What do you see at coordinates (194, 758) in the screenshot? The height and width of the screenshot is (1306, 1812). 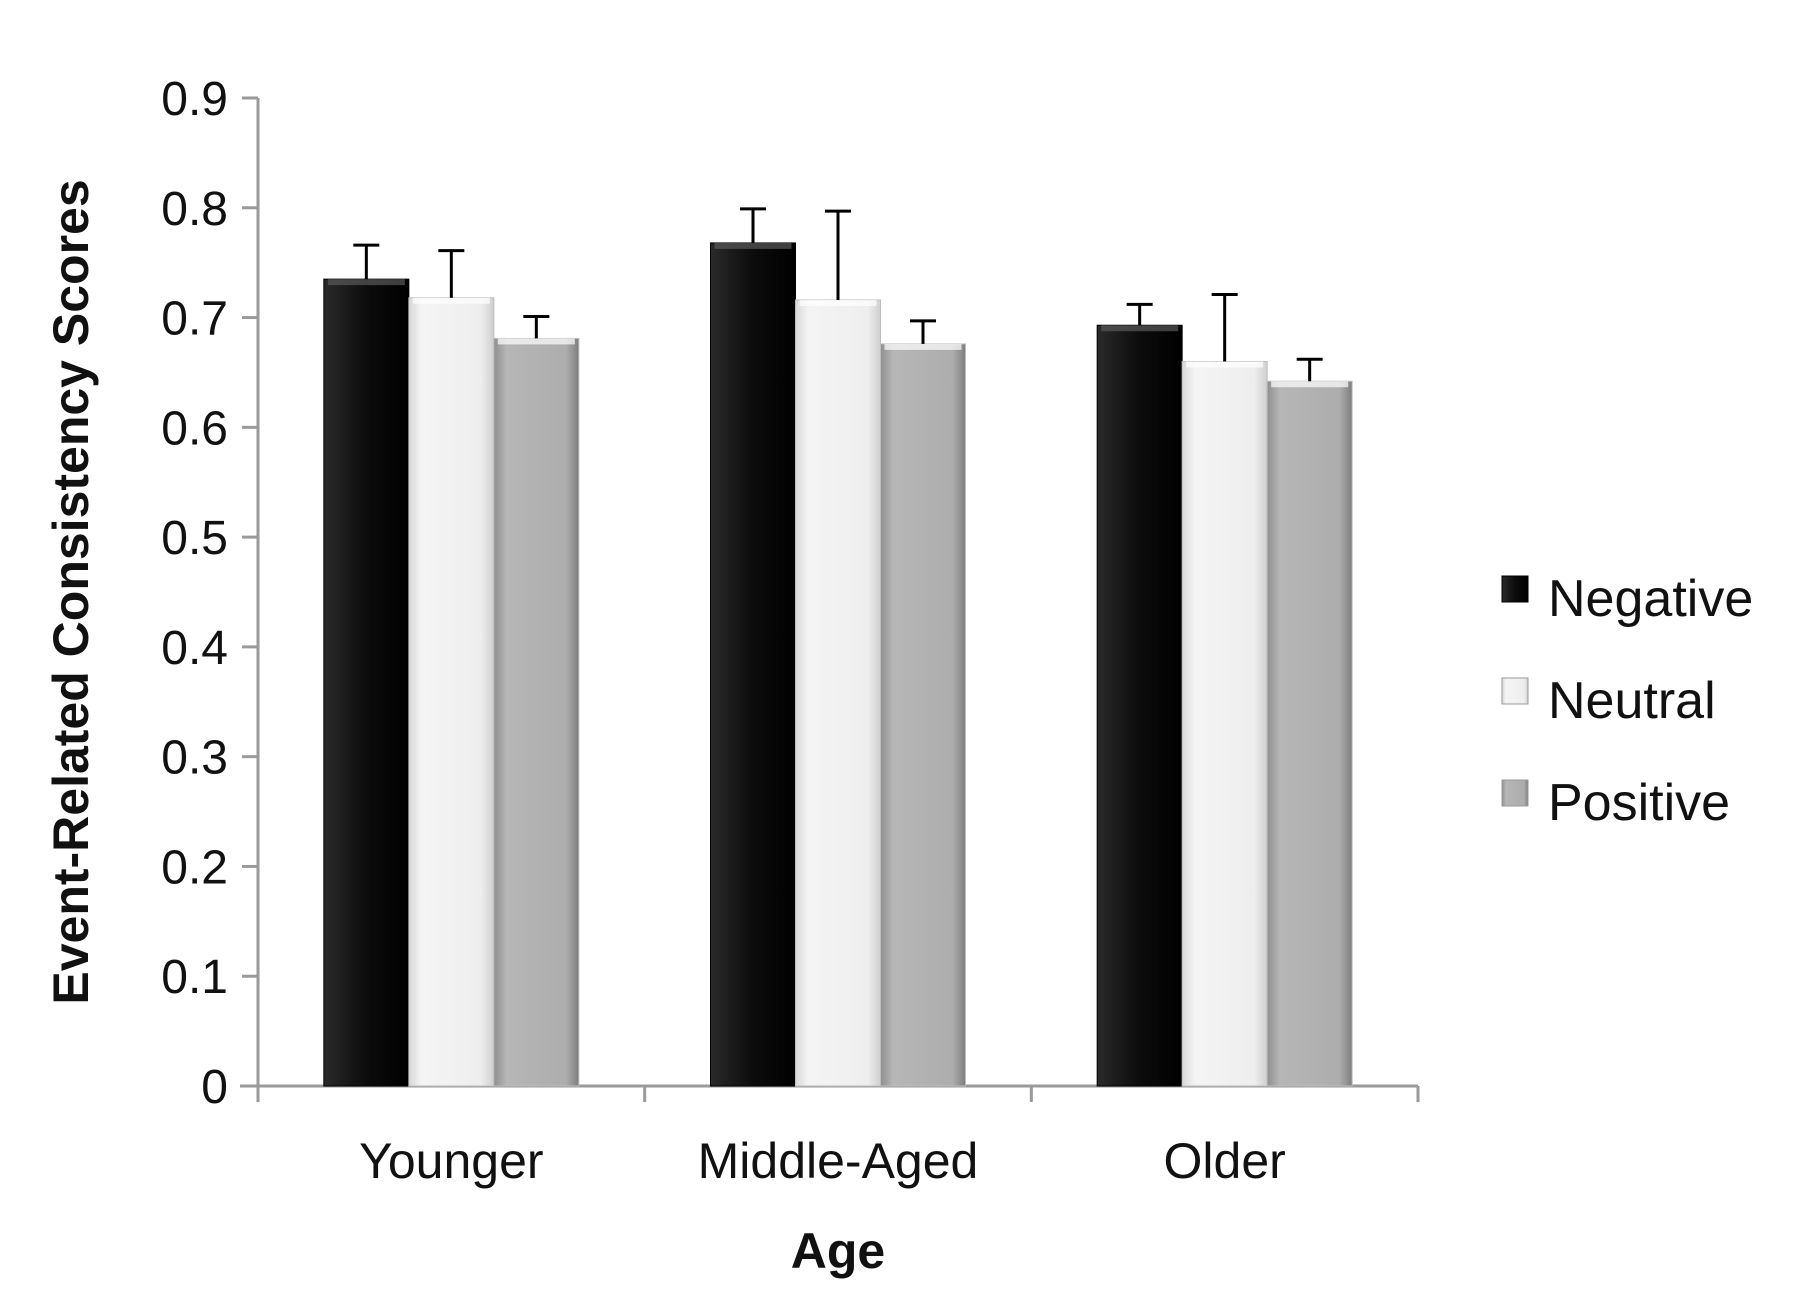 I see `y-tick-label: 0.3` at bounding box center [194, 758].